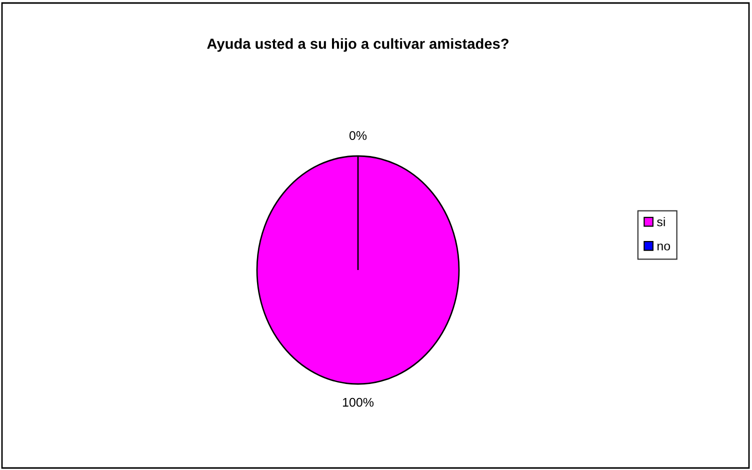 The width and height of the screenshot is (752, 470). Describe the element at coordinates (661, 221) in the screenshot. I see `legend-label: si` at that location.